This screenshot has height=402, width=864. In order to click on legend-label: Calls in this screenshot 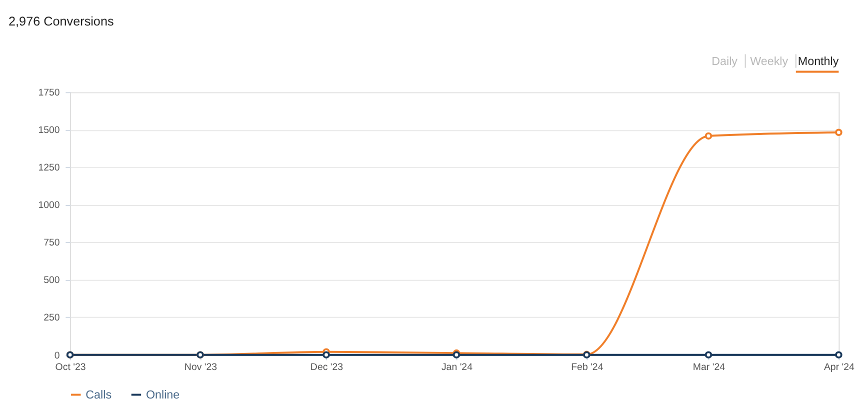, I will do `click(99, 395)`.